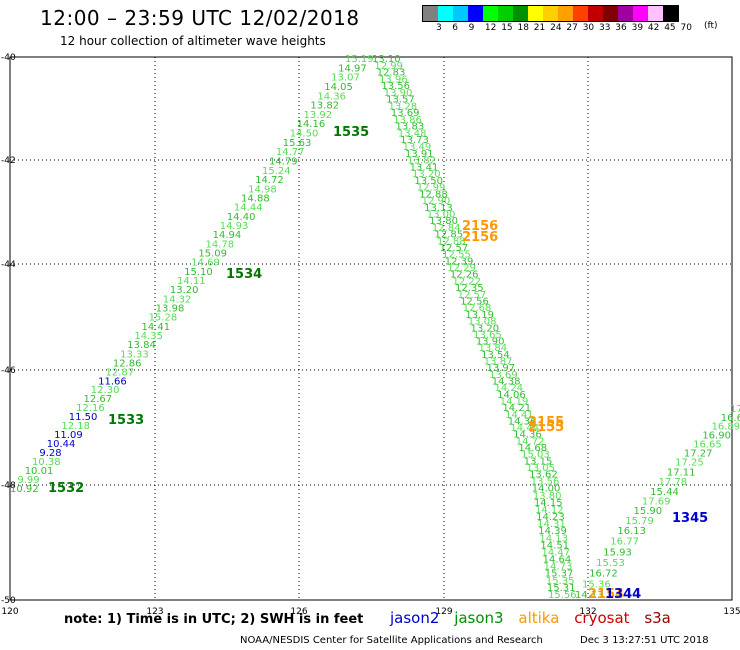 The width and height of the screenshot is (740, 650). What do you see at coordinates (46, 462) in the screenshot?
I see `wave-height-label: 10.38` at bounding box center [46, 462].